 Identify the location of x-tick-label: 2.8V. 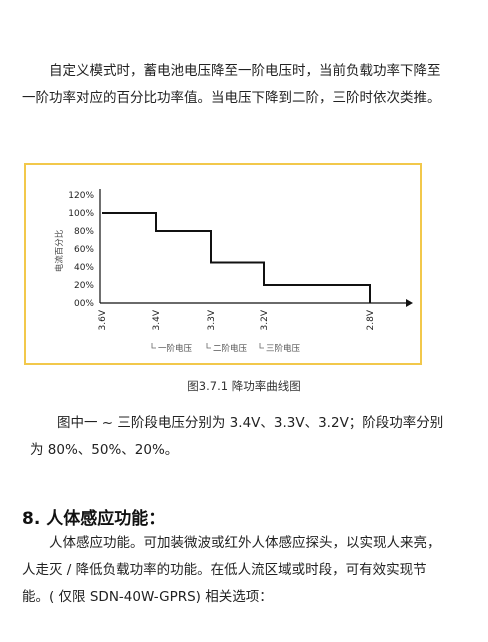
(371, 319).